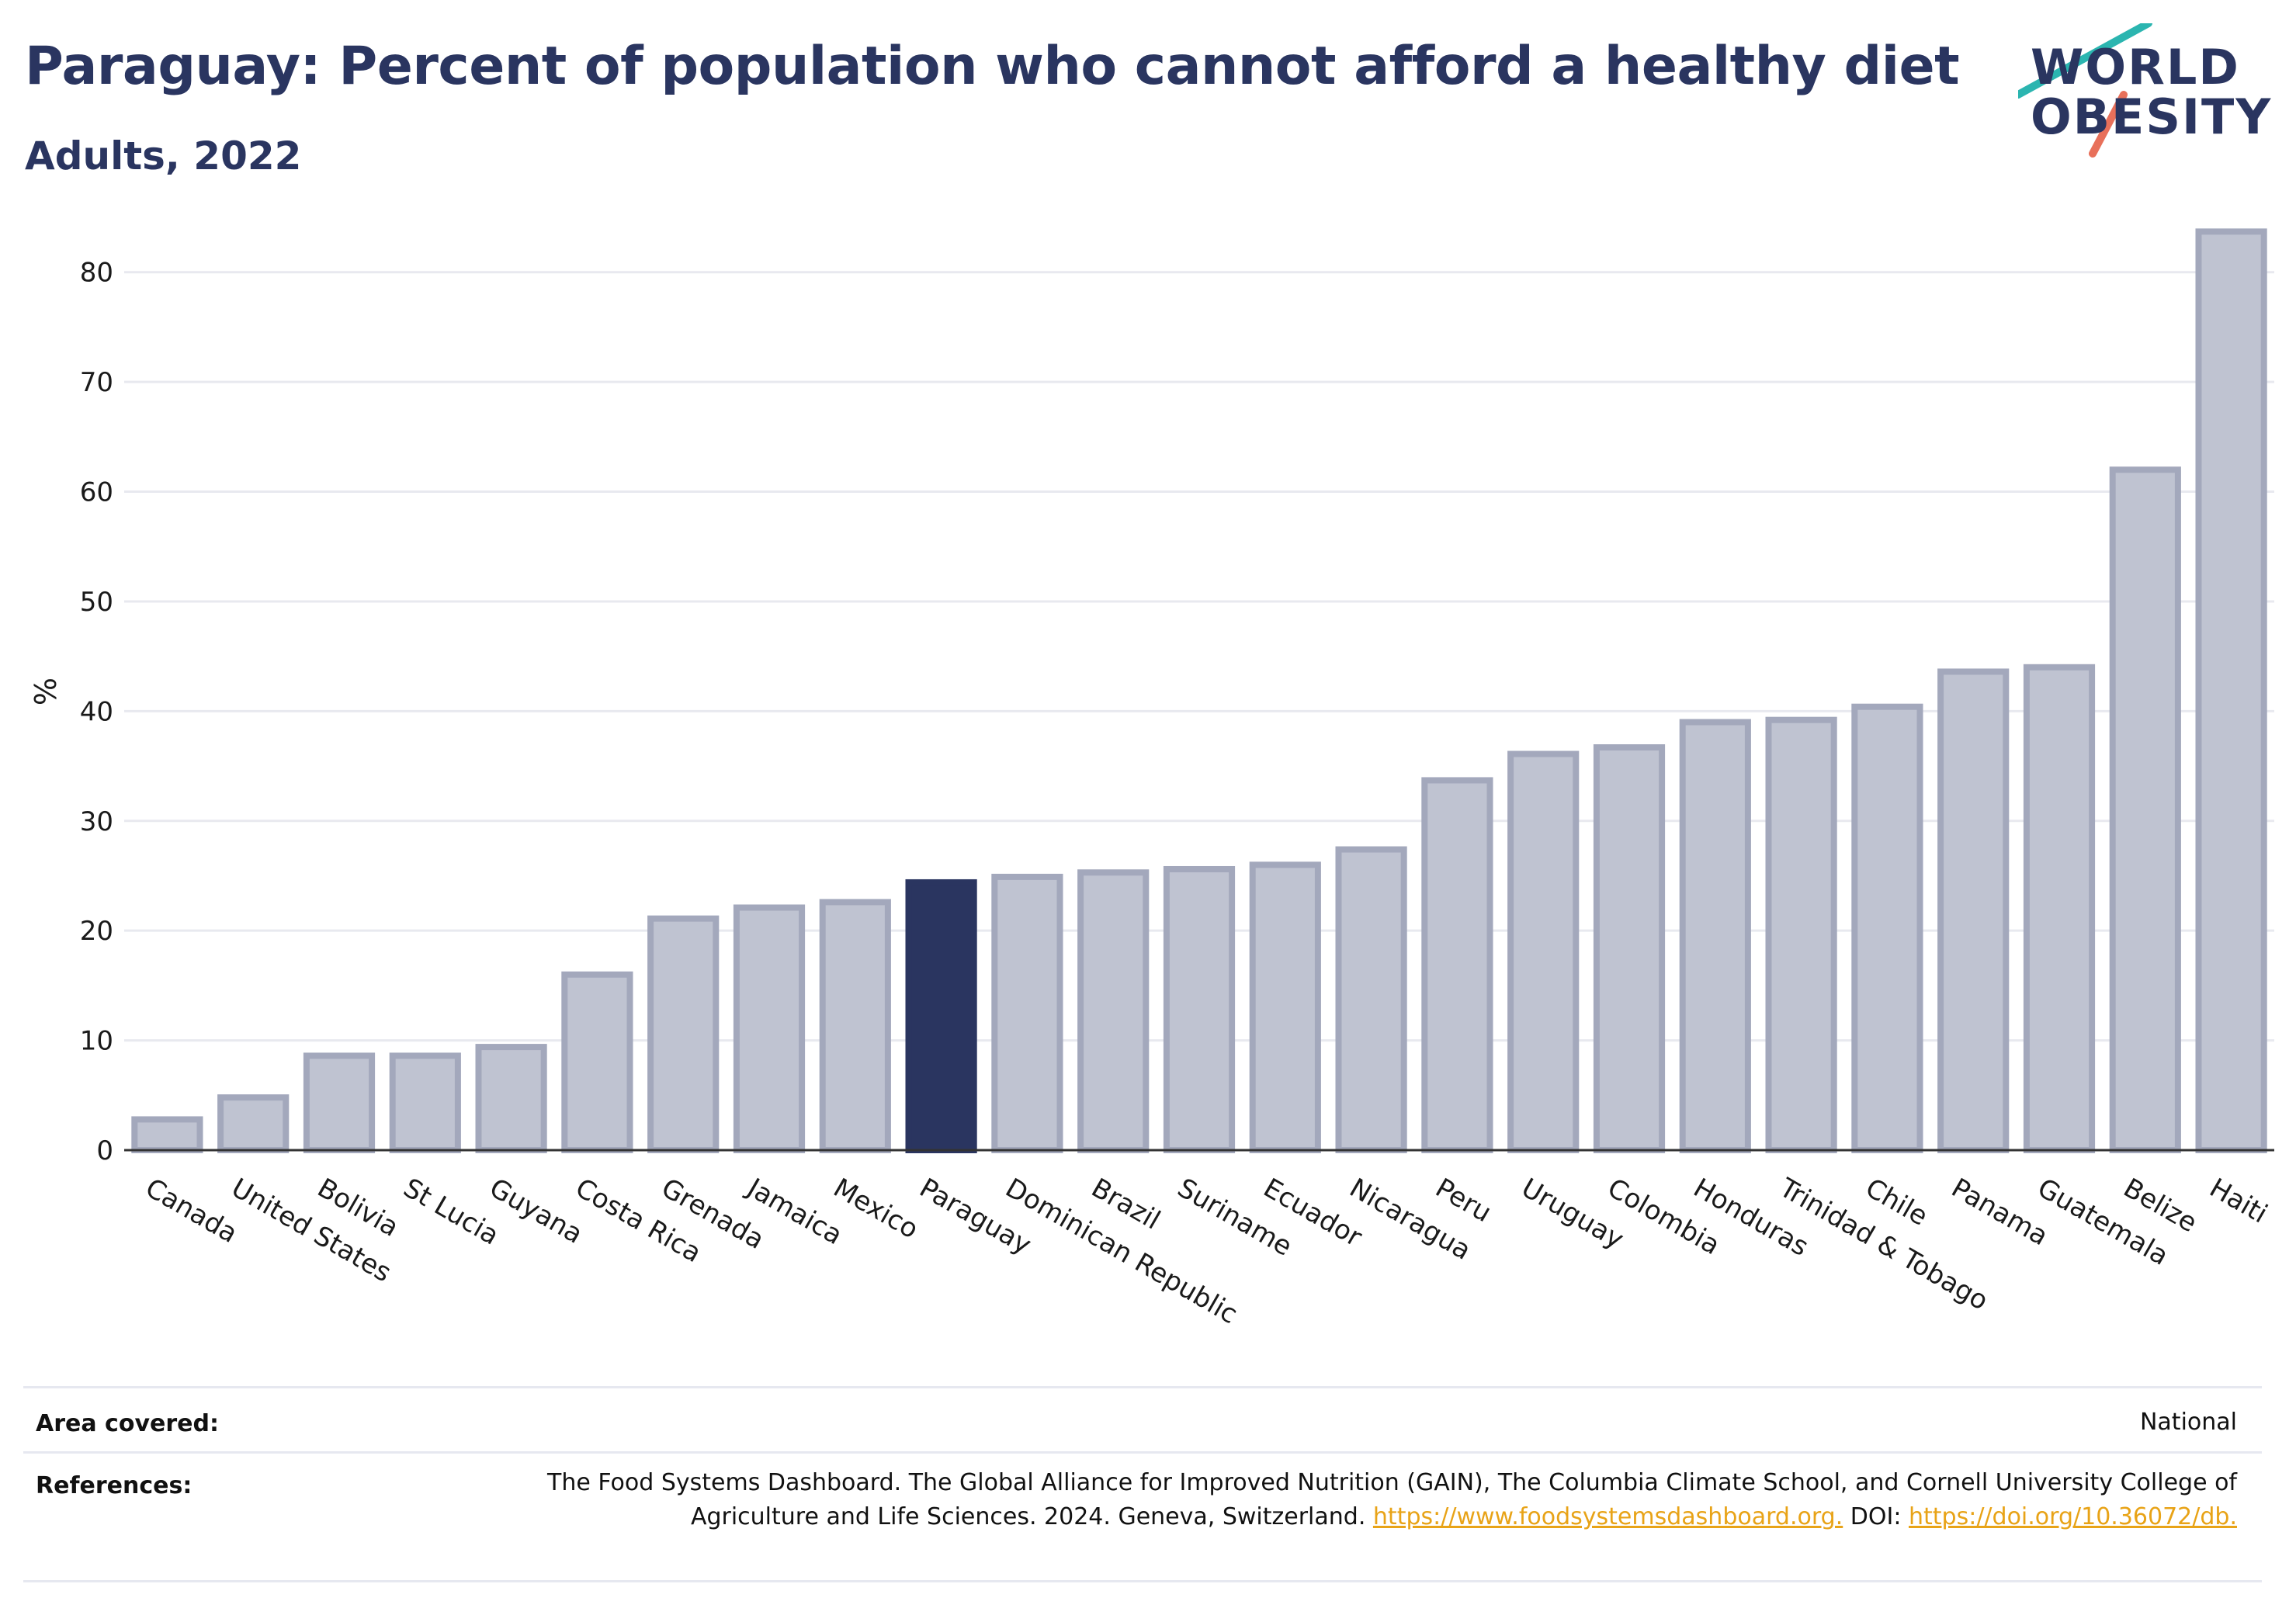 This screenshot has width=2296, height=1622. I want to click on y-tick-label: 80, so click(96, 273).